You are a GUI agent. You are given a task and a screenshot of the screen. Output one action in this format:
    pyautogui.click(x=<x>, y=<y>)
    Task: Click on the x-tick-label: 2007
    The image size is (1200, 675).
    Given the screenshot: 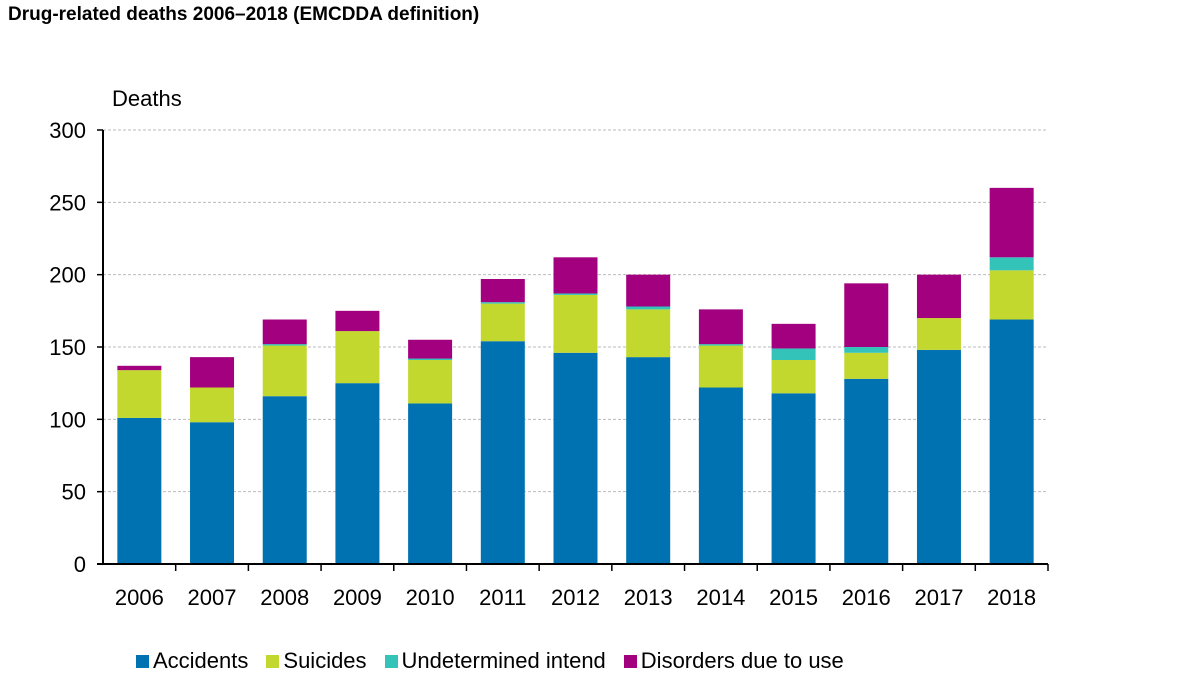 What is the action you would take?
    pyautogui.click(x=212, y=597)
    